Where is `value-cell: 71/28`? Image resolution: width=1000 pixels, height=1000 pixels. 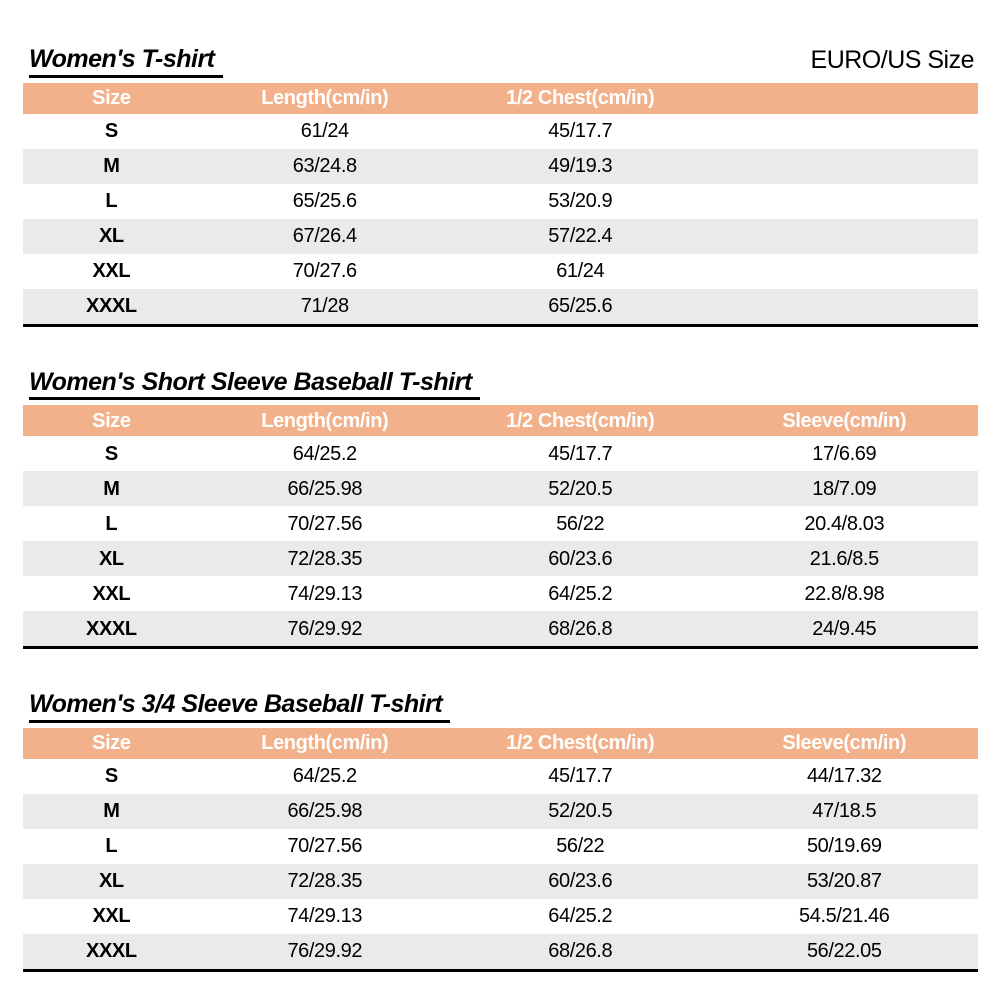
value-cell: 71/28 is located at coordinates (324, 306).